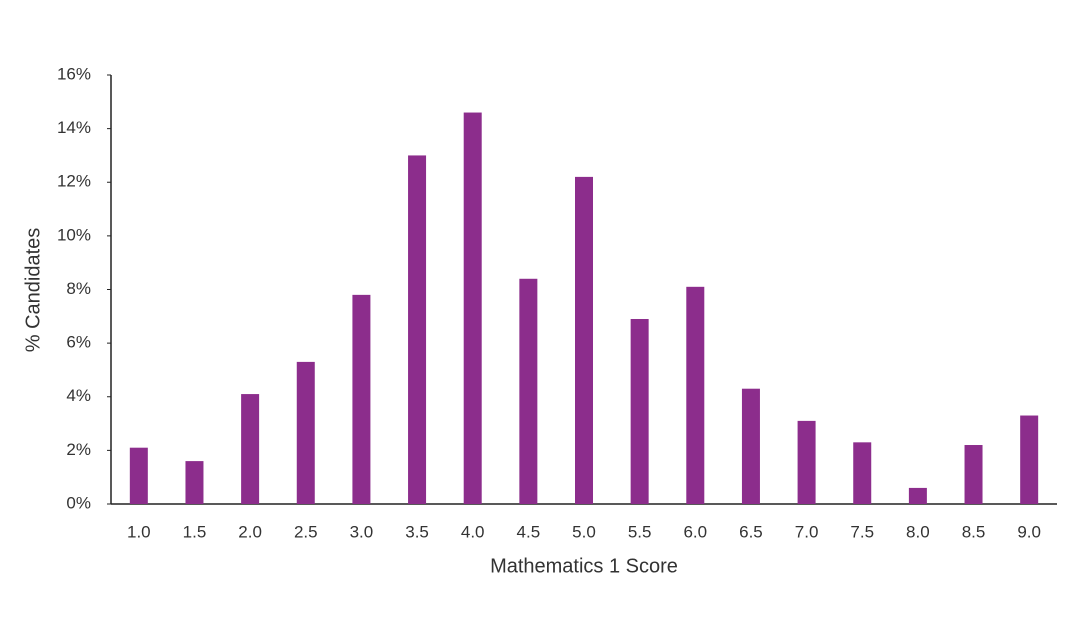 This screenshot has width=1080, height=619. Describe the element at coordinates (306, 531) in the screenshot. I see `x-tick-label: 2.5` at that location.